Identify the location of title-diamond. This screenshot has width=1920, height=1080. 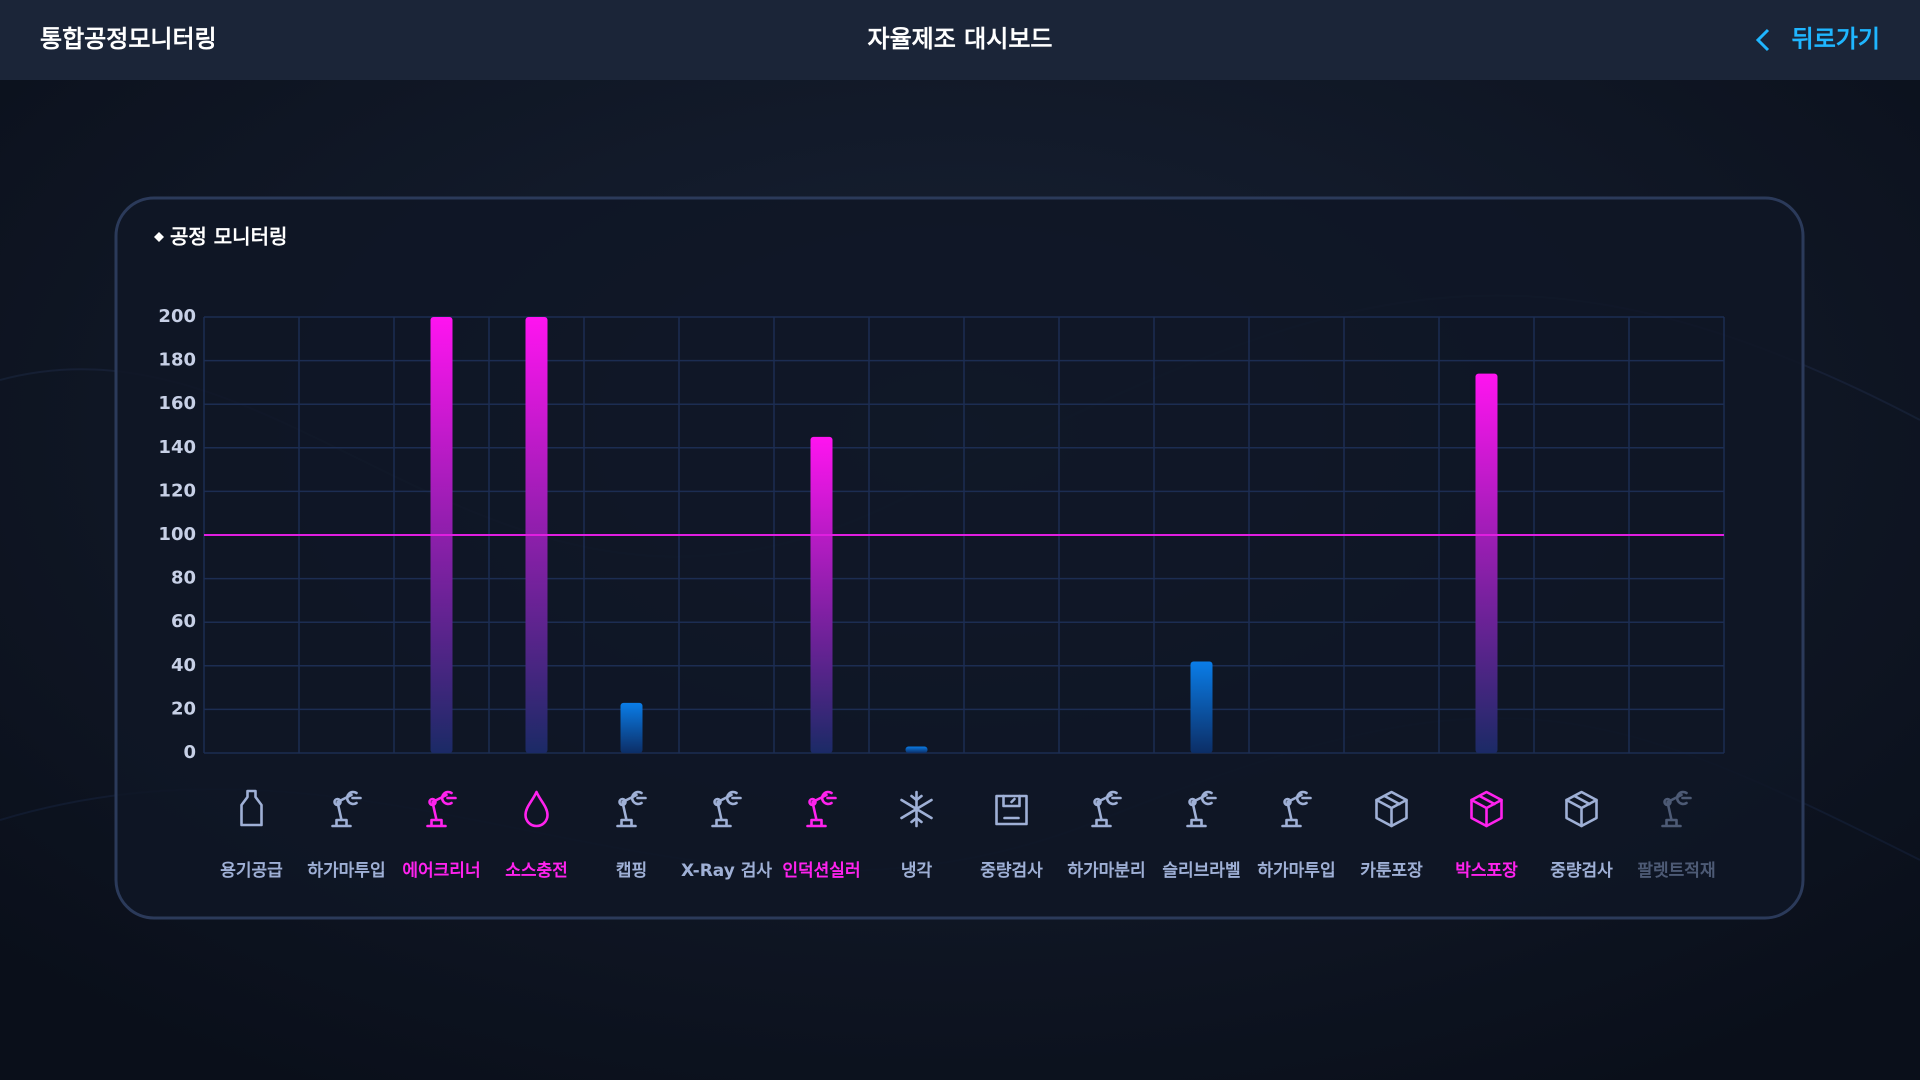
(159, 237).